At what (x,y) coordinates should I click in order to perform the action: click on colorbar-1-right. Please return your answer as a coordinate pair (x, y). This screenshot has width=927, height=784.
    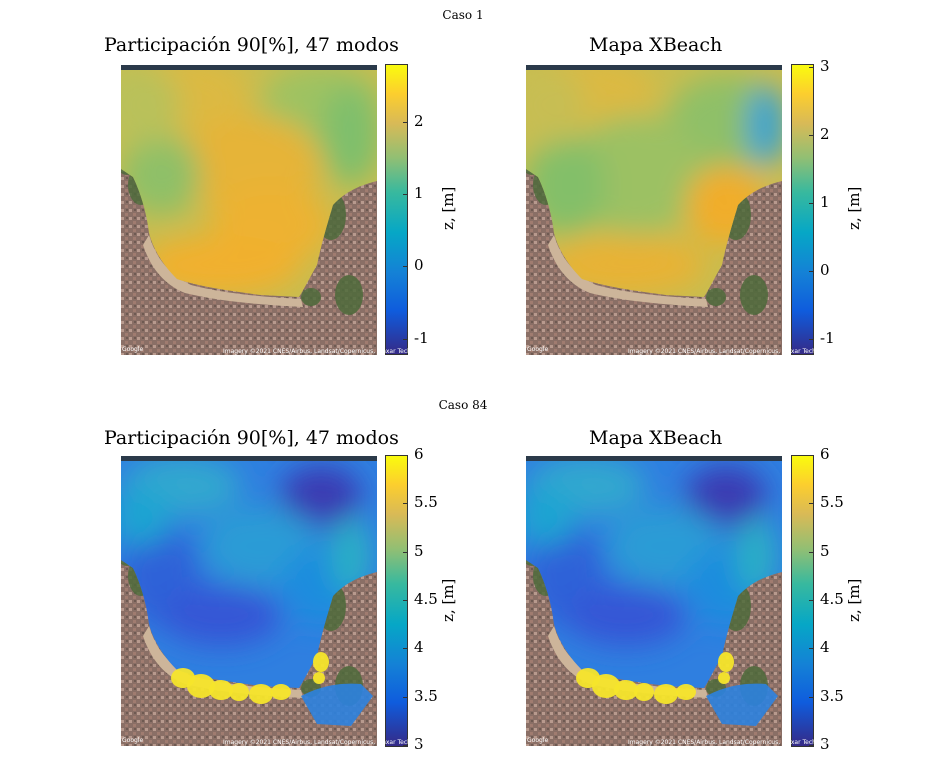
    Looking at the image, I should click on (802, 209).